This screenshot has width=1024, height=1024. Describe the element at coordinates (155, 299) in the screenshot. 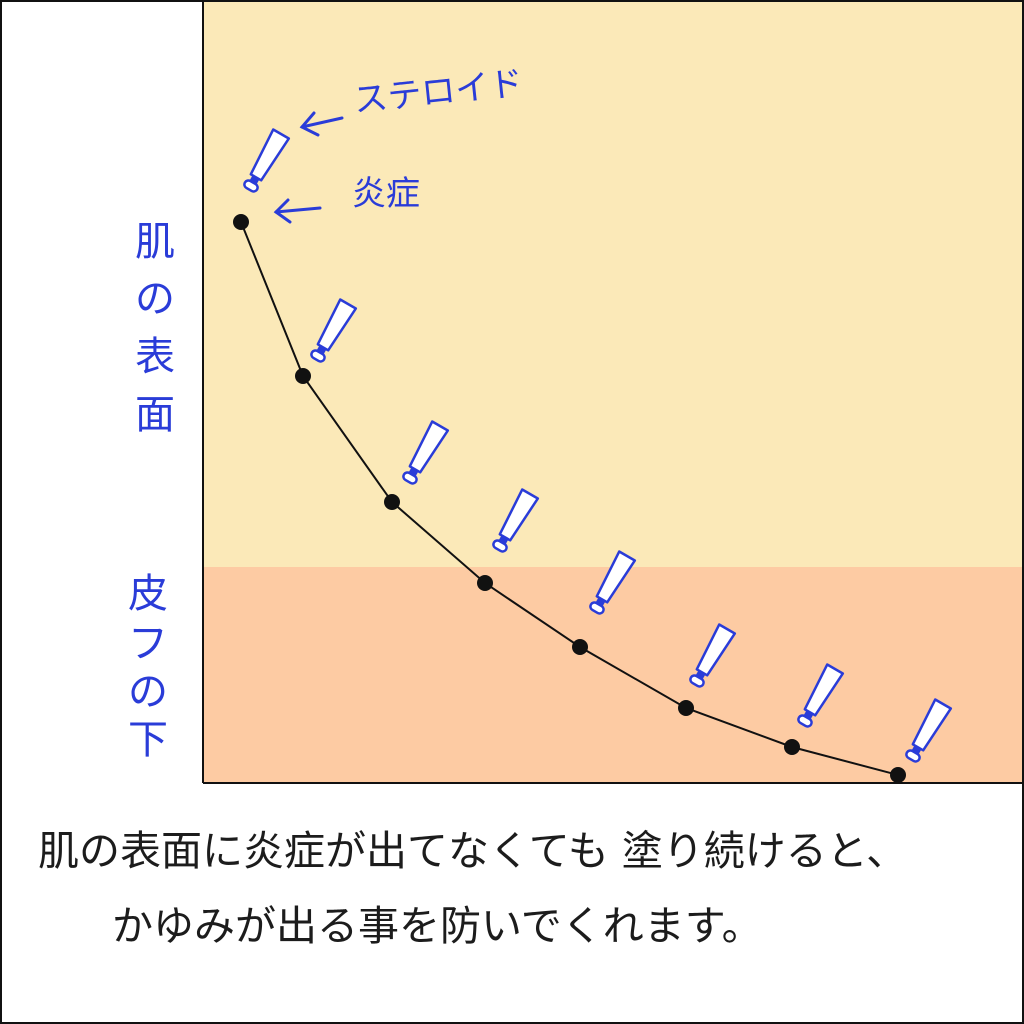

I see `surface-label-char-2: の` at that location.